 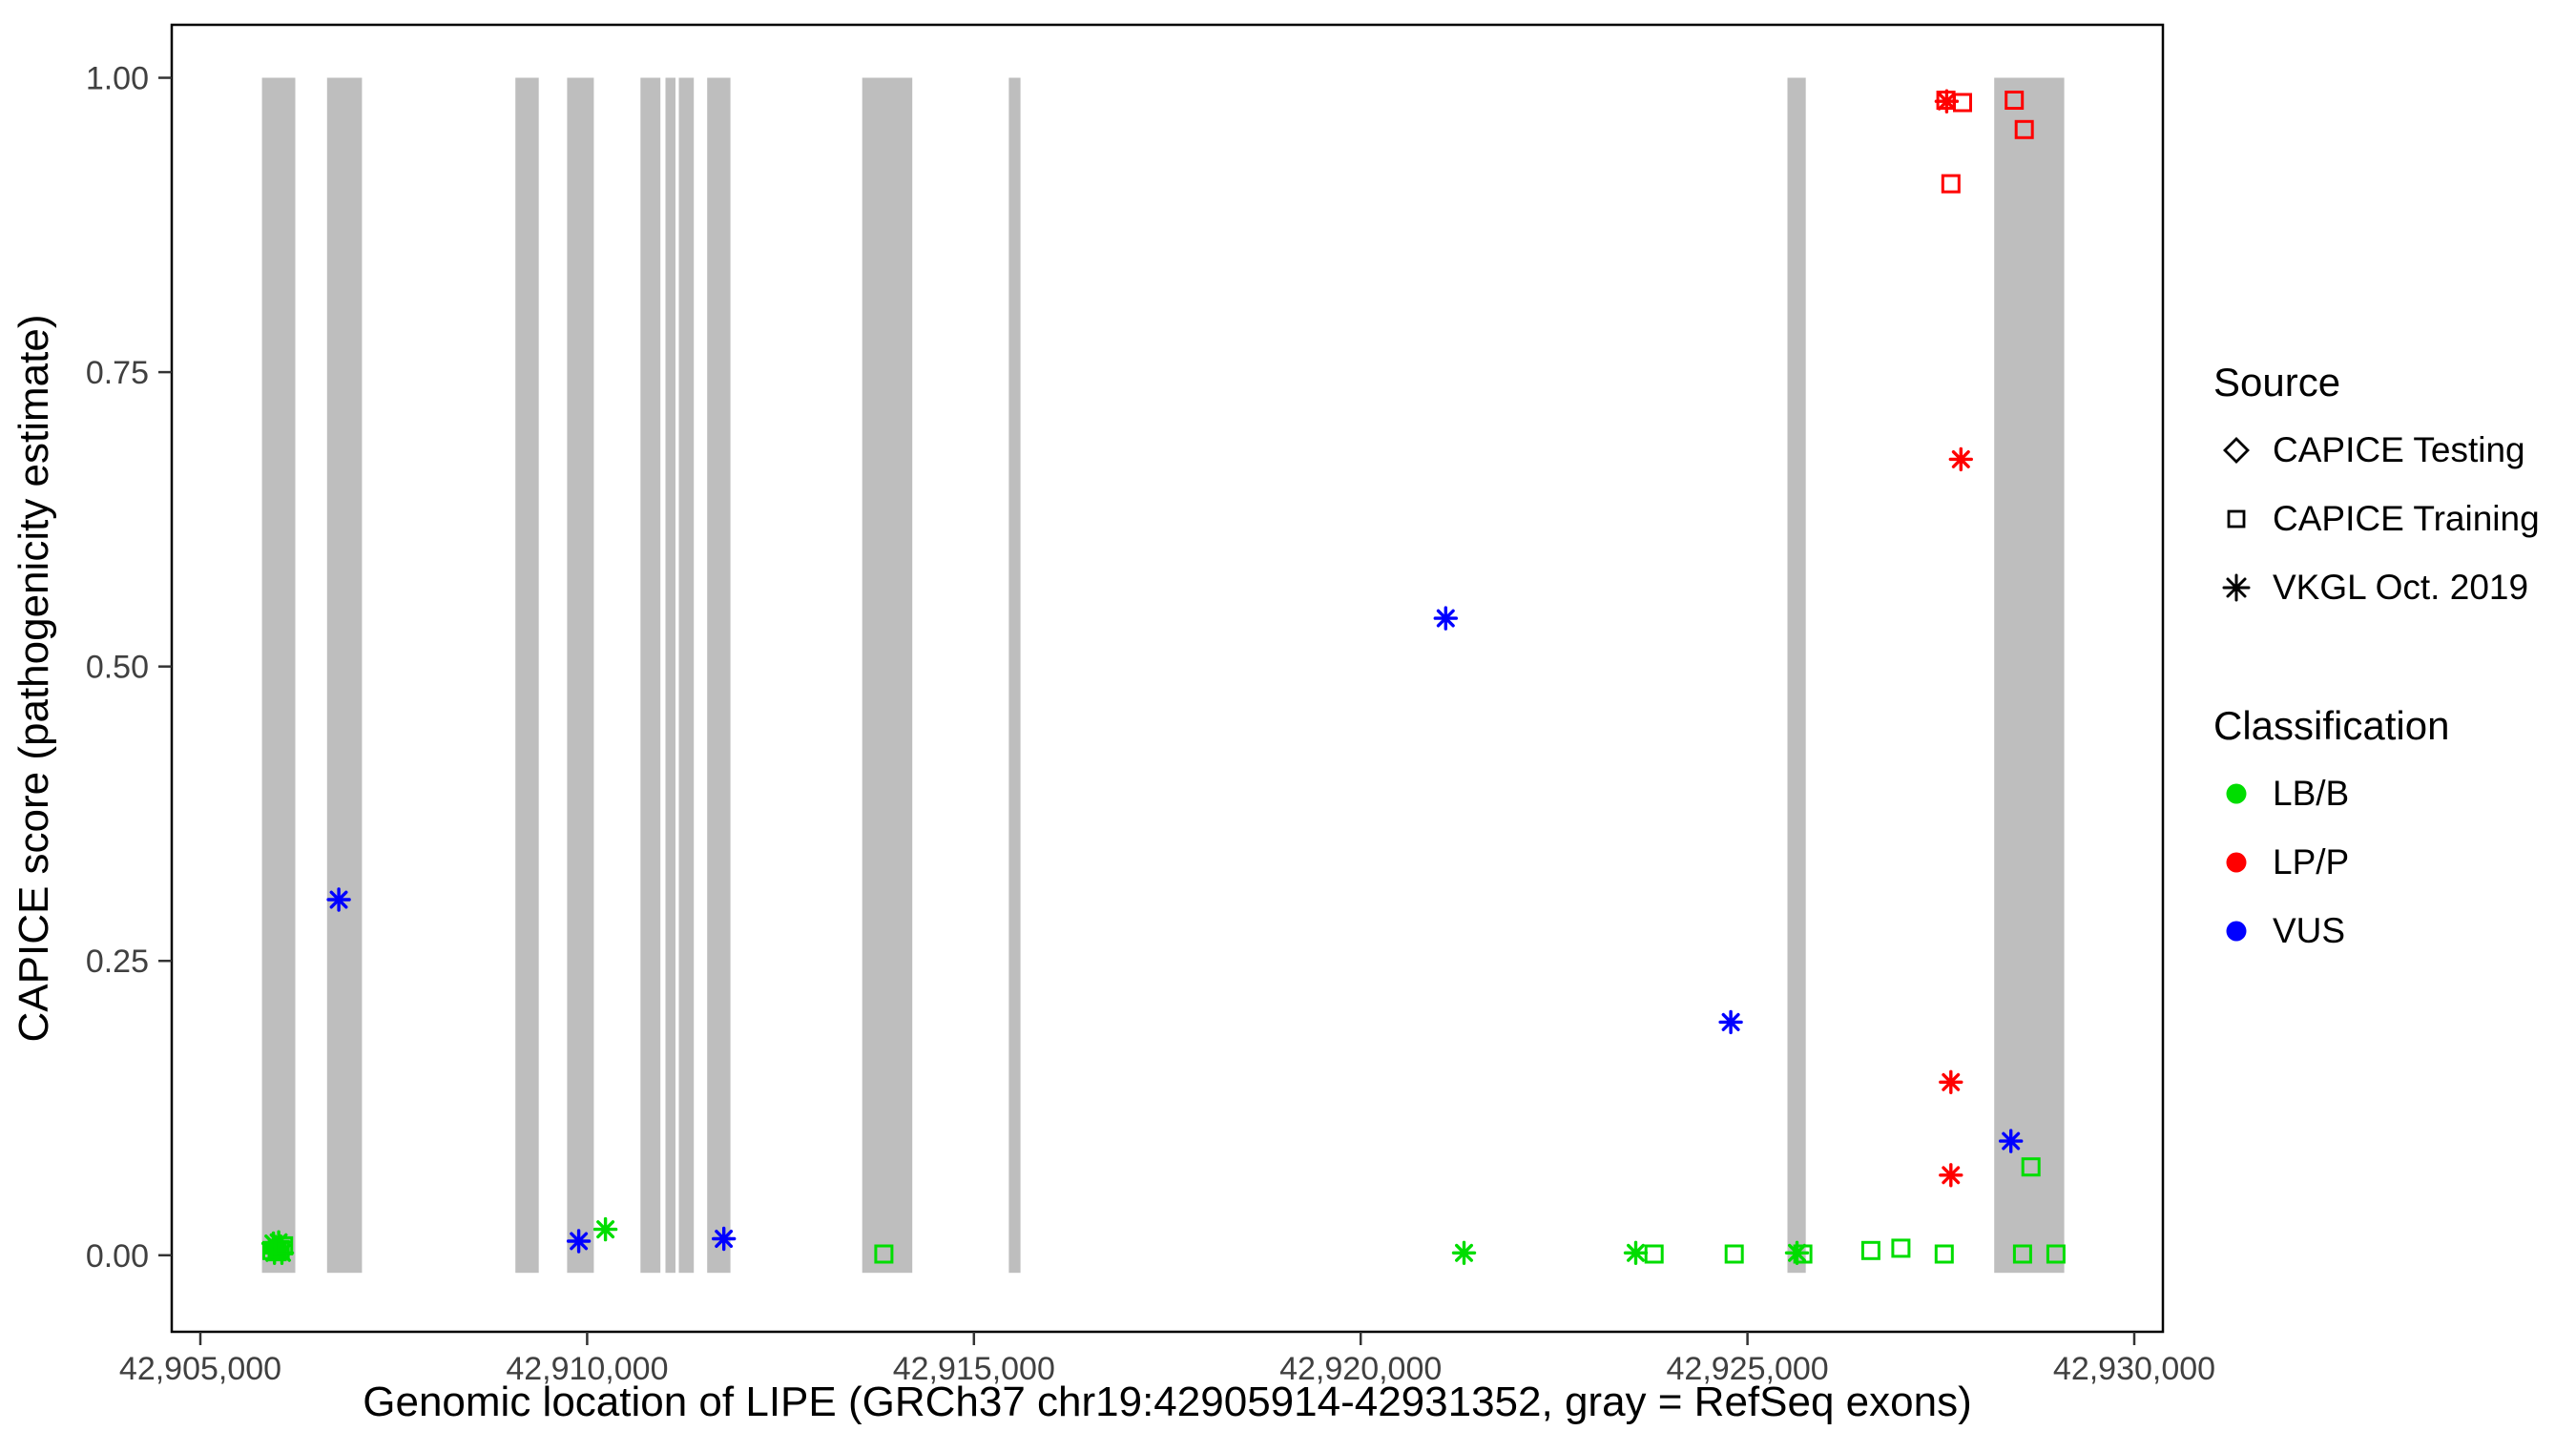 What do you see at coordinates (587, 1369) in the screenshot?
I see `x-axis-tick-label: 42,910,000` at bounding box center [587, 1369].